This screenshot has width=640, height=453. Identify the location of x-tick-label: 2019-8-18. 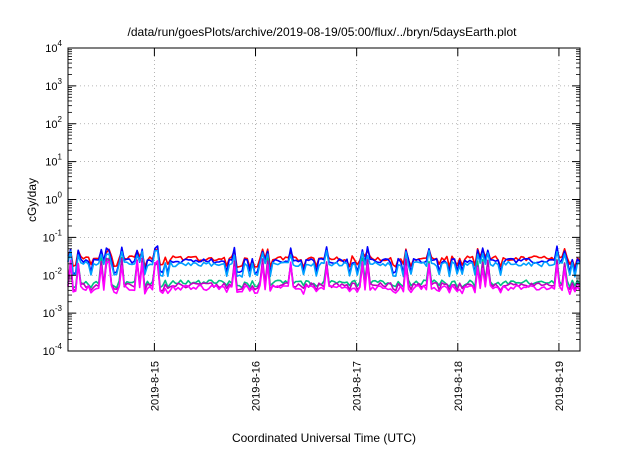
(459, 386).